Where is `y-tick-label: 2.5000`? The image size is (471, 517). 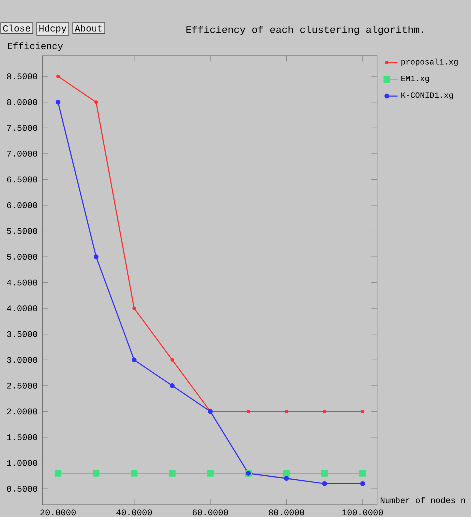 y-tick-label: 2.5000 is located at coordinates (22, 385).